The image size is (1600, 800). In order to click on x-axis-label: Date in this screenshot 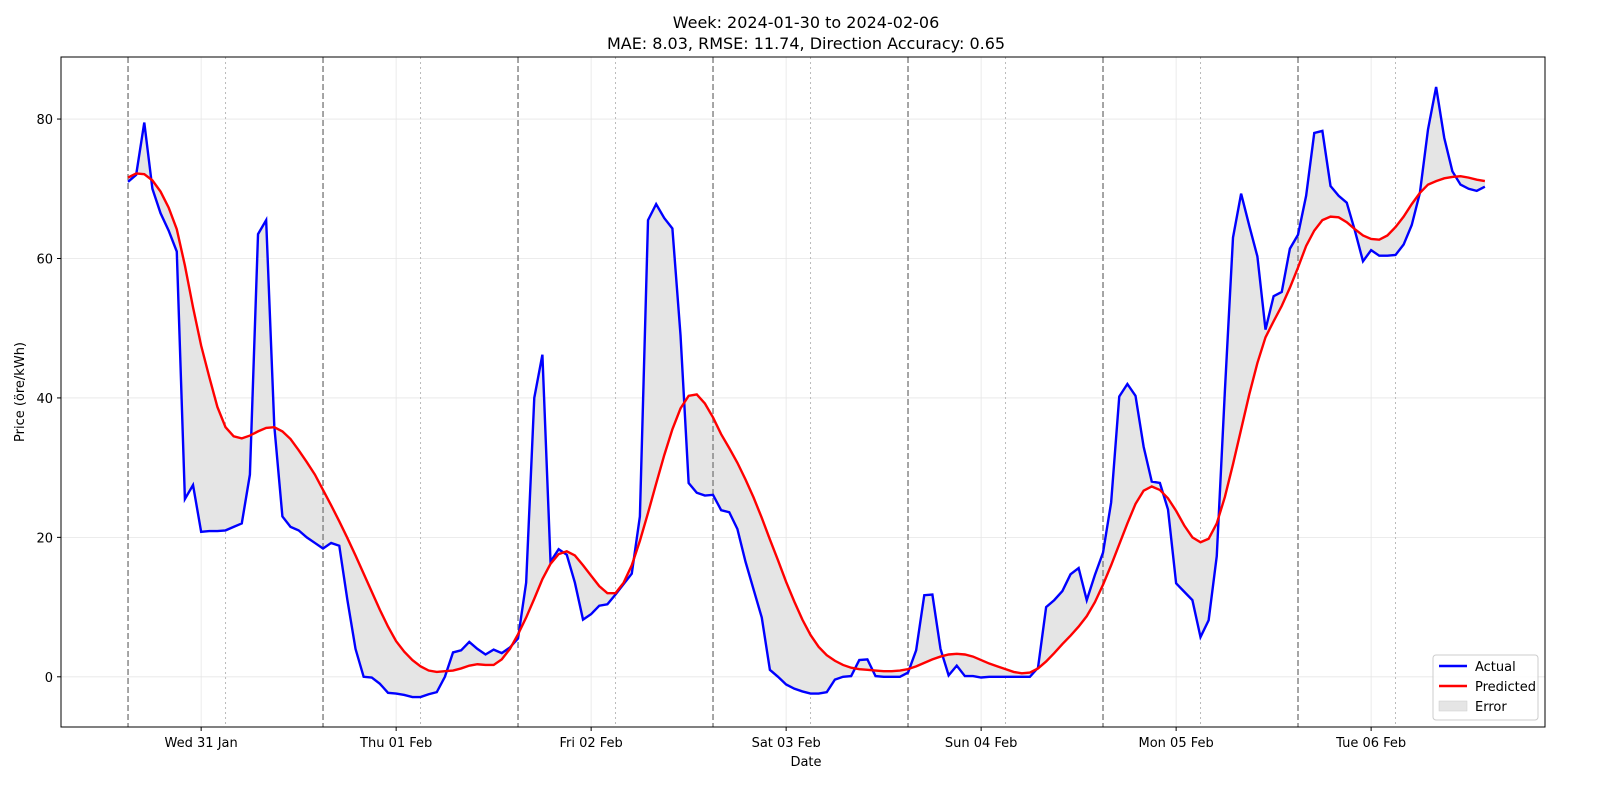, I will do `click(805, 762)`.